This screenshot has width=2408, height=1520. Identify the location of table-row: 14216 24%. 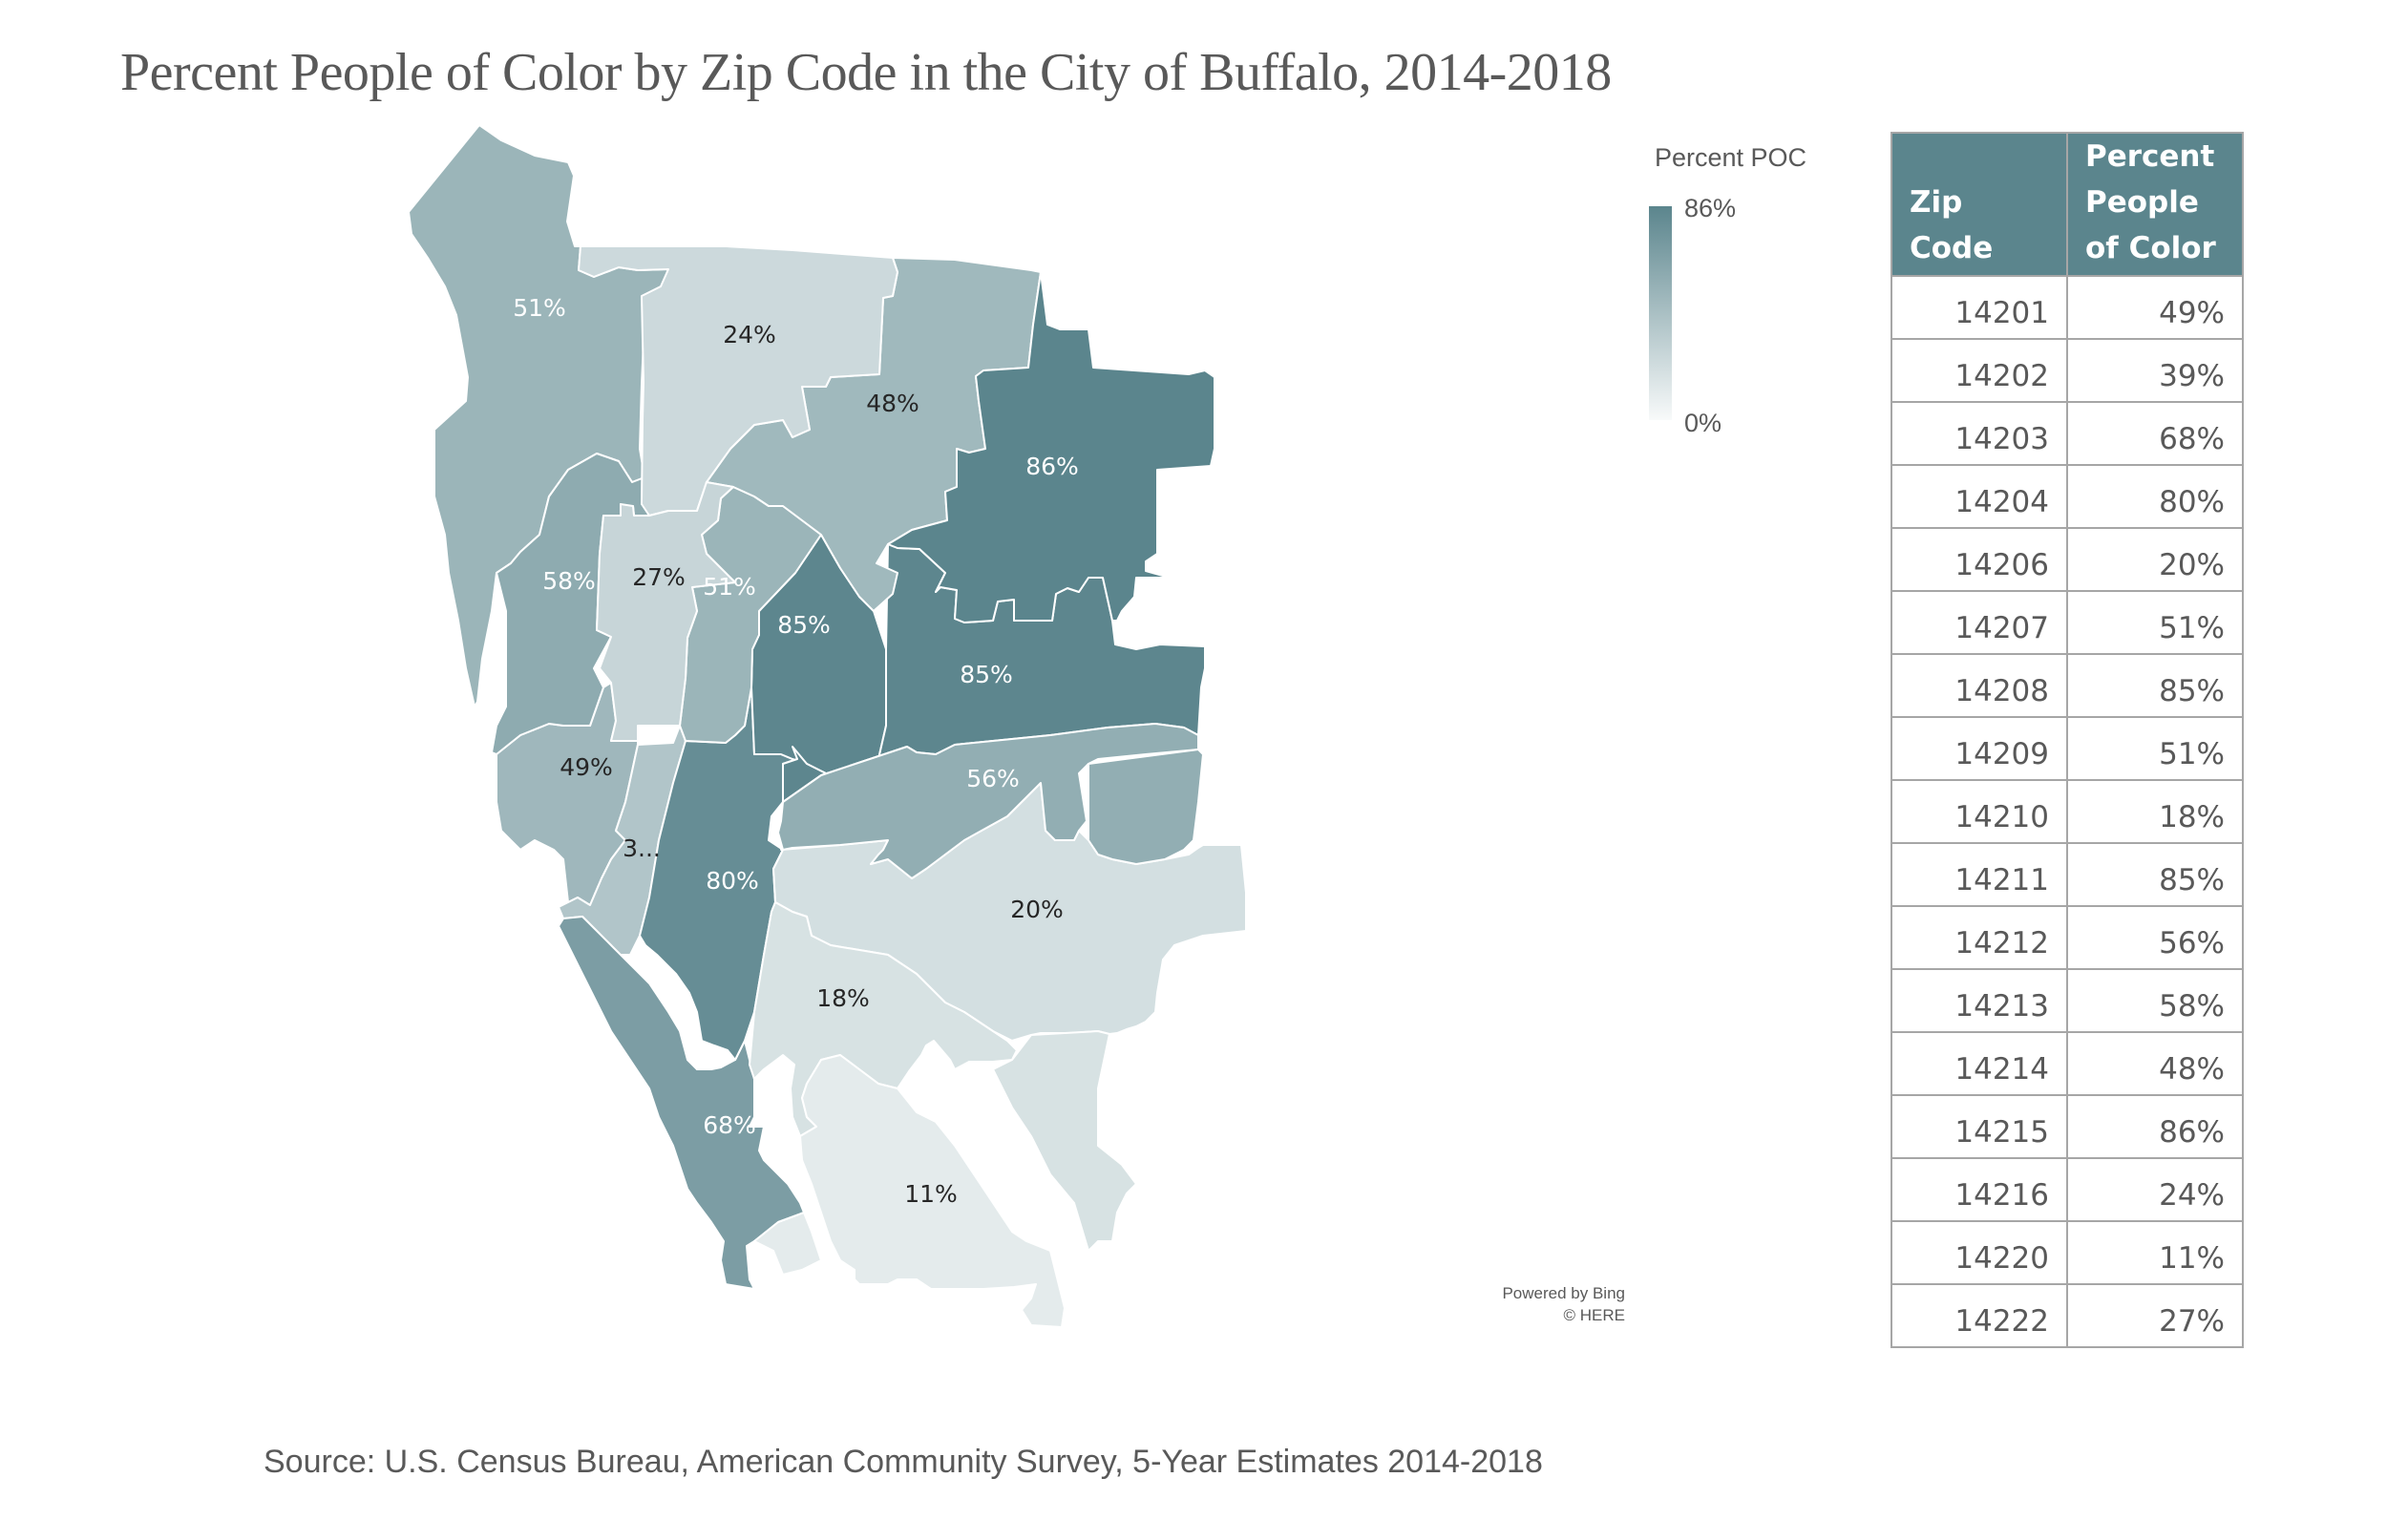
(2067, 1189).